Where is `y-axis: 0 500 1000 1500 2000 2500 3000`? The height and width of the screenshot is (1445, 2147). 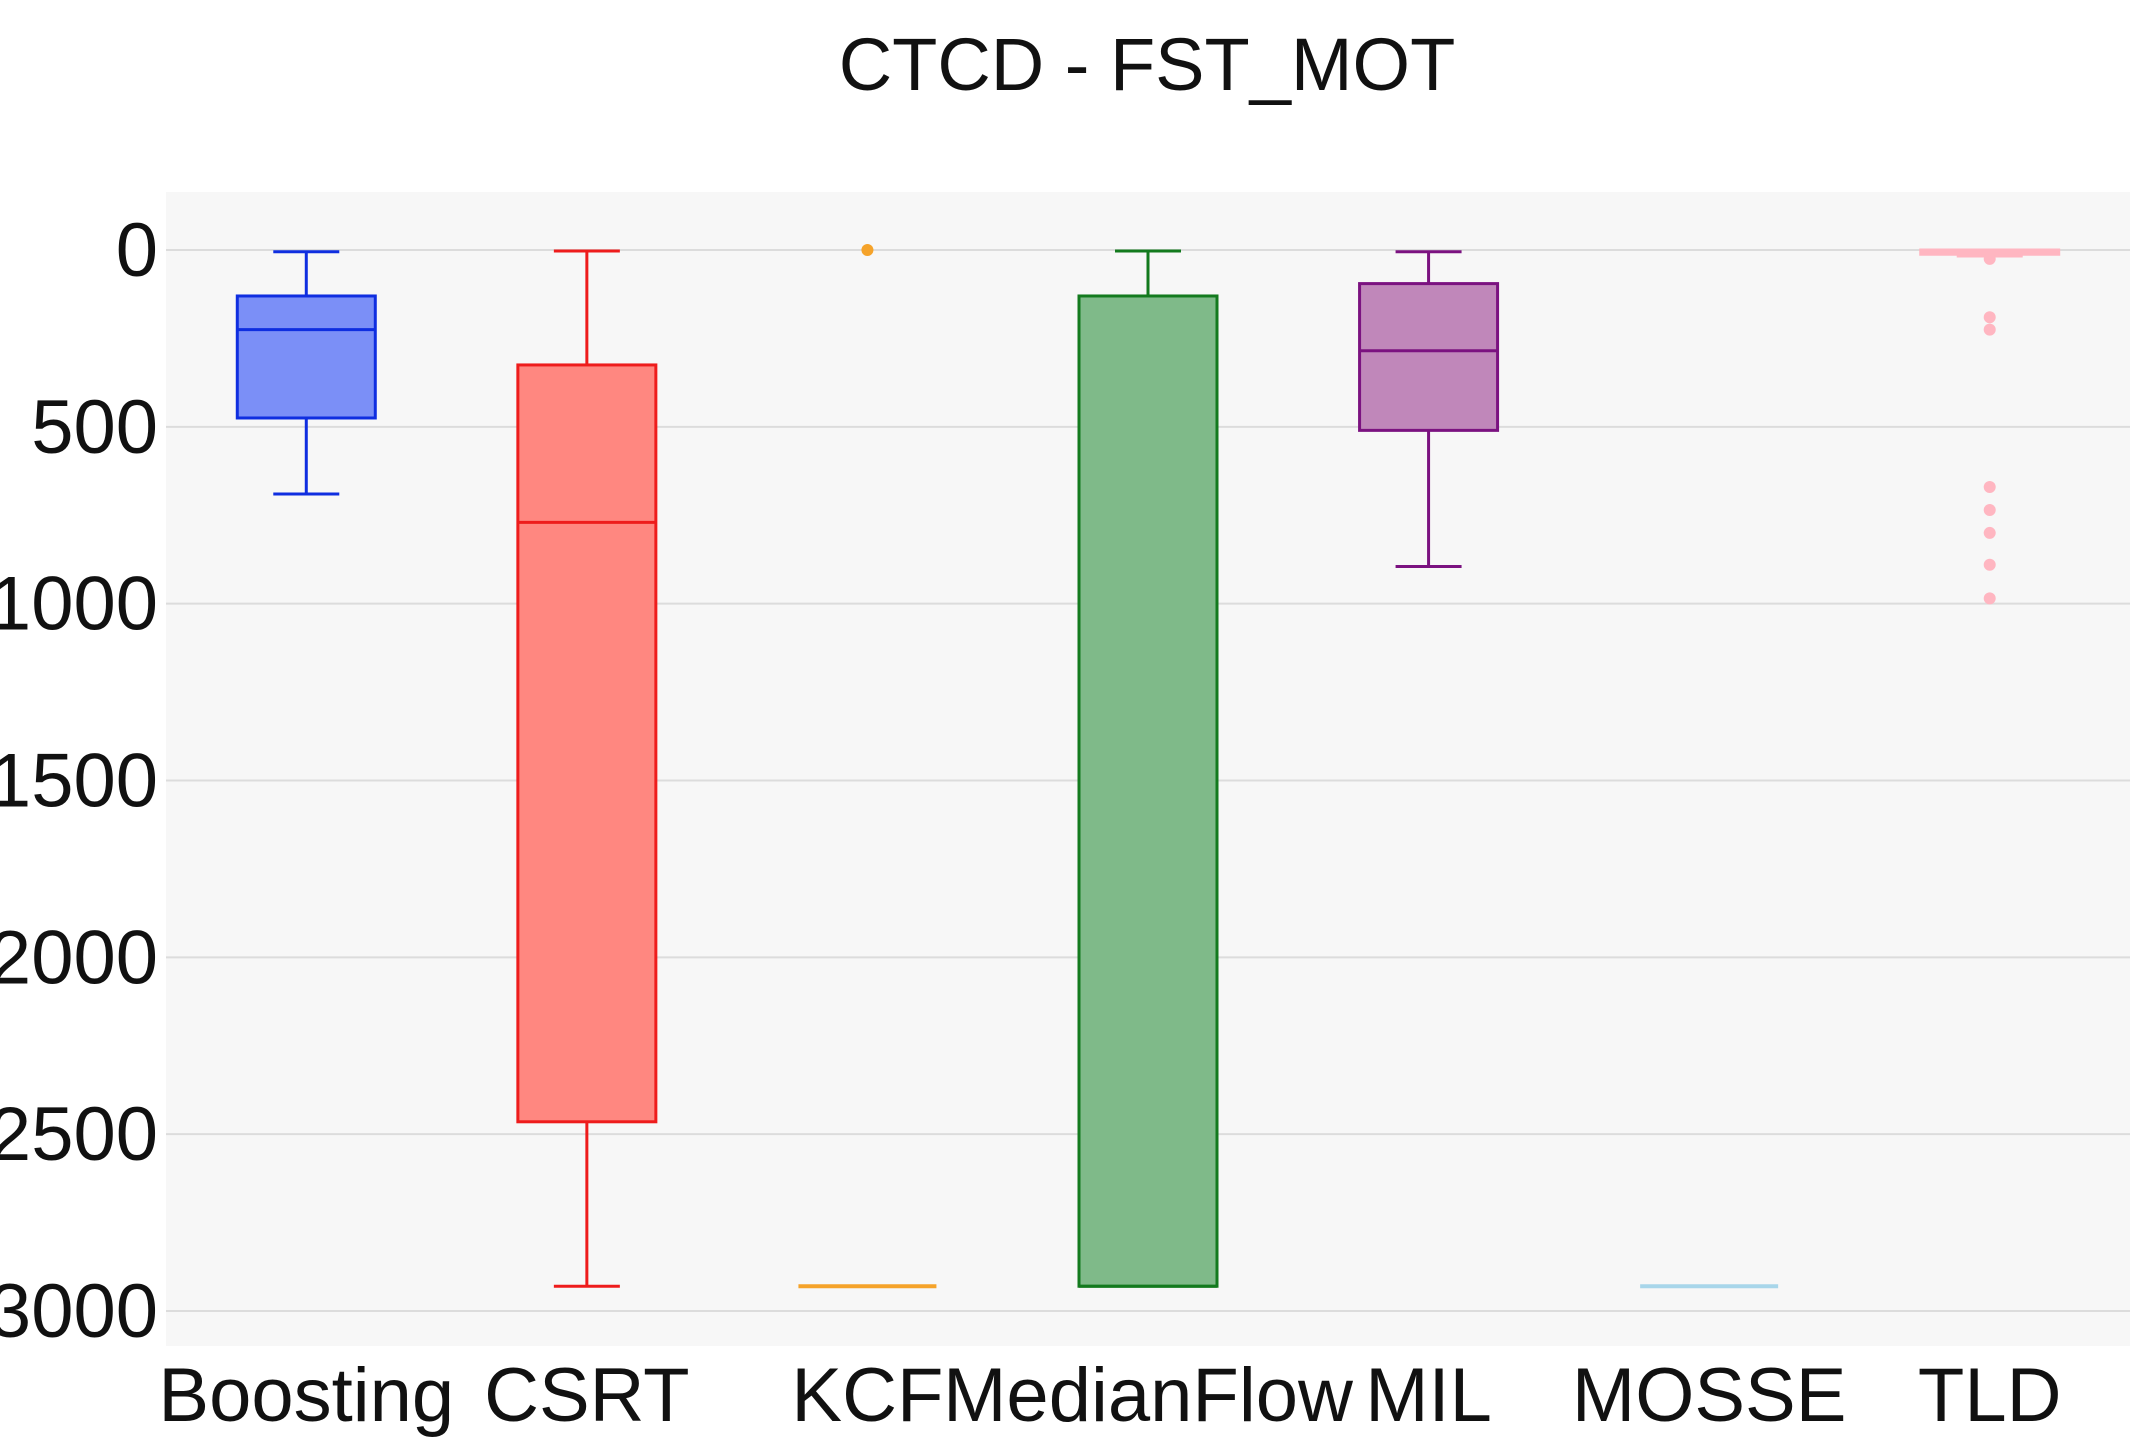 y-axis: 0 500 1000 1500 2000 2500 3000 is located at coordinates (79, 781).